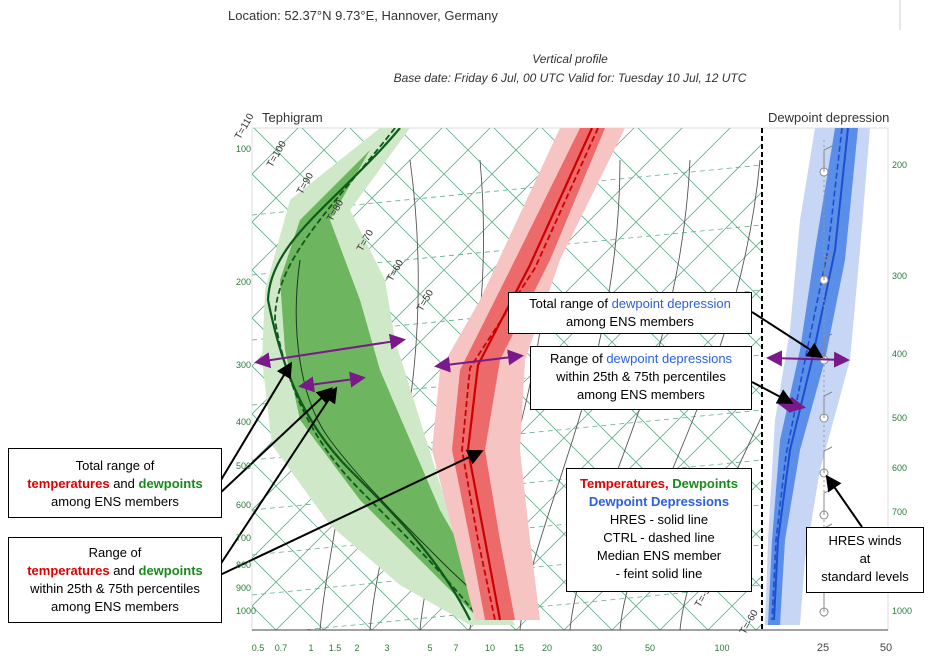 The height and width of the screenshot is (671, 939). What do you see at coordinates (243, 588) in the screenshot?
I see `pressure-label: 900` at bounding box center [243, 588].